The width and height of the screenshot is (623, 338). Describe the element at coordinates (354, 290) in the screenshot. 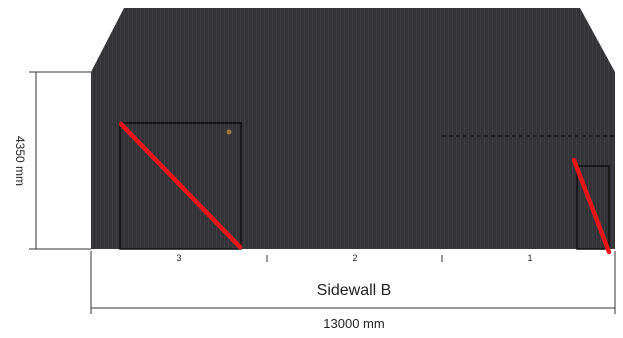

I see `wall-name: Sidewall B` at that location.